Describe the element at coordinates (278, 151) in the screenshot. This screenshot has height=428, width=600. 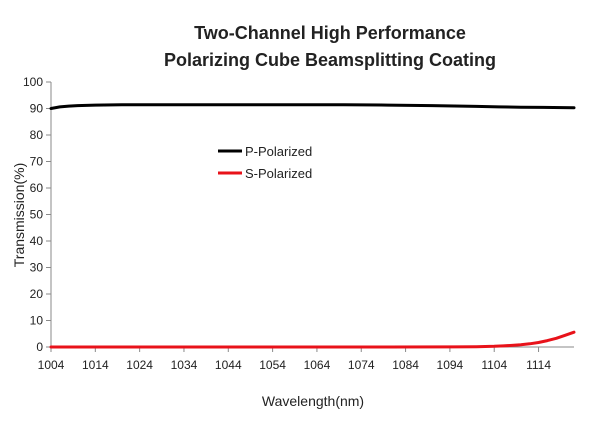
I see `legend-label-p-polarized: P-Polarized` at that location.